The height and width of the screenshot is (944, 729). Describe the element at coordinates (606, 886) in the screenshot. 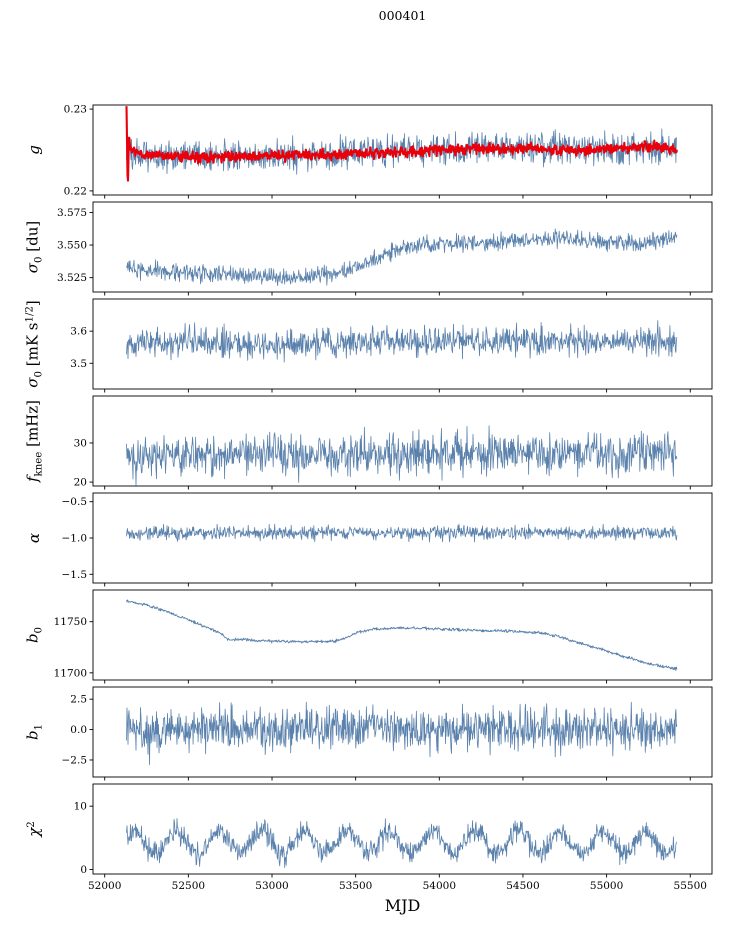

I see `x-tick-label: 55000` at that location.